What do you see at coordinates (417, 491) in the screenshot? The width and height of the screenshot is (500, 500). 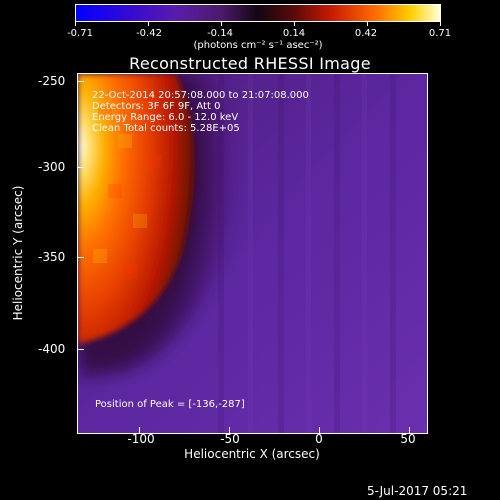 I see `timestamp: 5-Jul-2017 05:21` at bounding box center [417, 491].